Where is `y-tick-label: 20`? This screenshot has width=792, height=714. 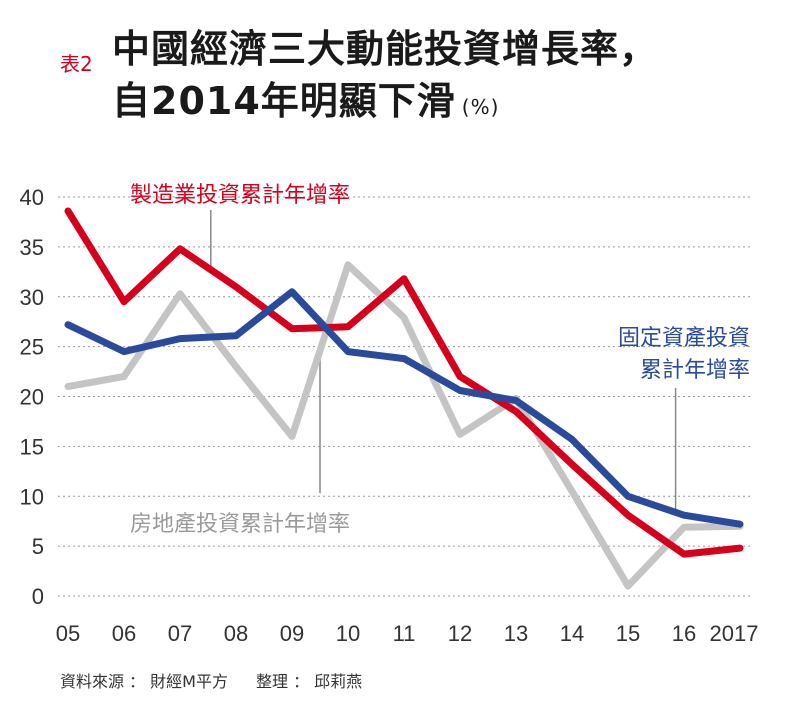
y-tick-label: 20 is located at coordinates (32, 397).